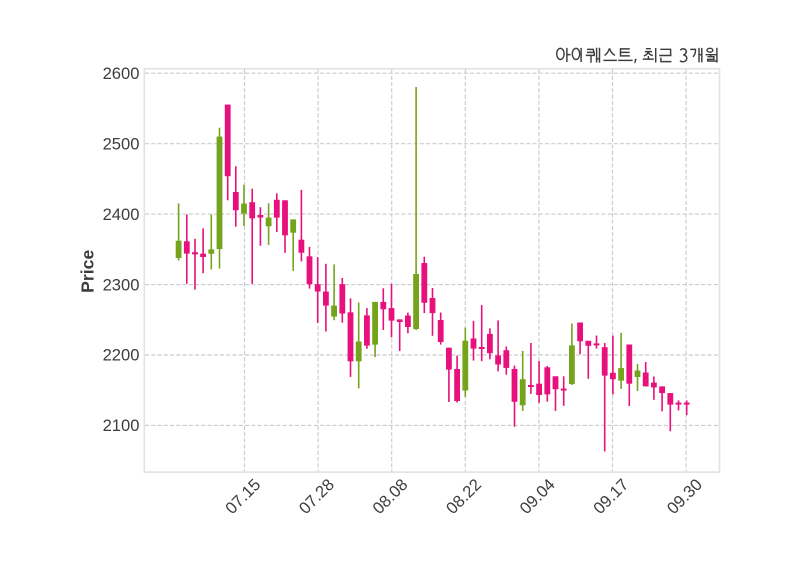  I want to click on svg-text: 2200, so click(121, 355).